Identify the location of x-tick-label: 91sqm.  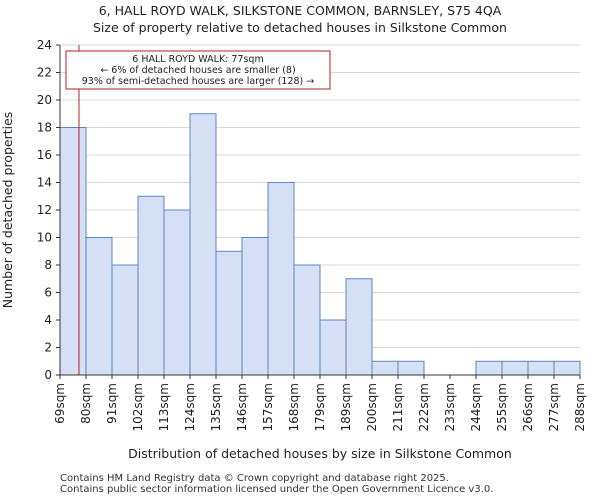
(112, 403).